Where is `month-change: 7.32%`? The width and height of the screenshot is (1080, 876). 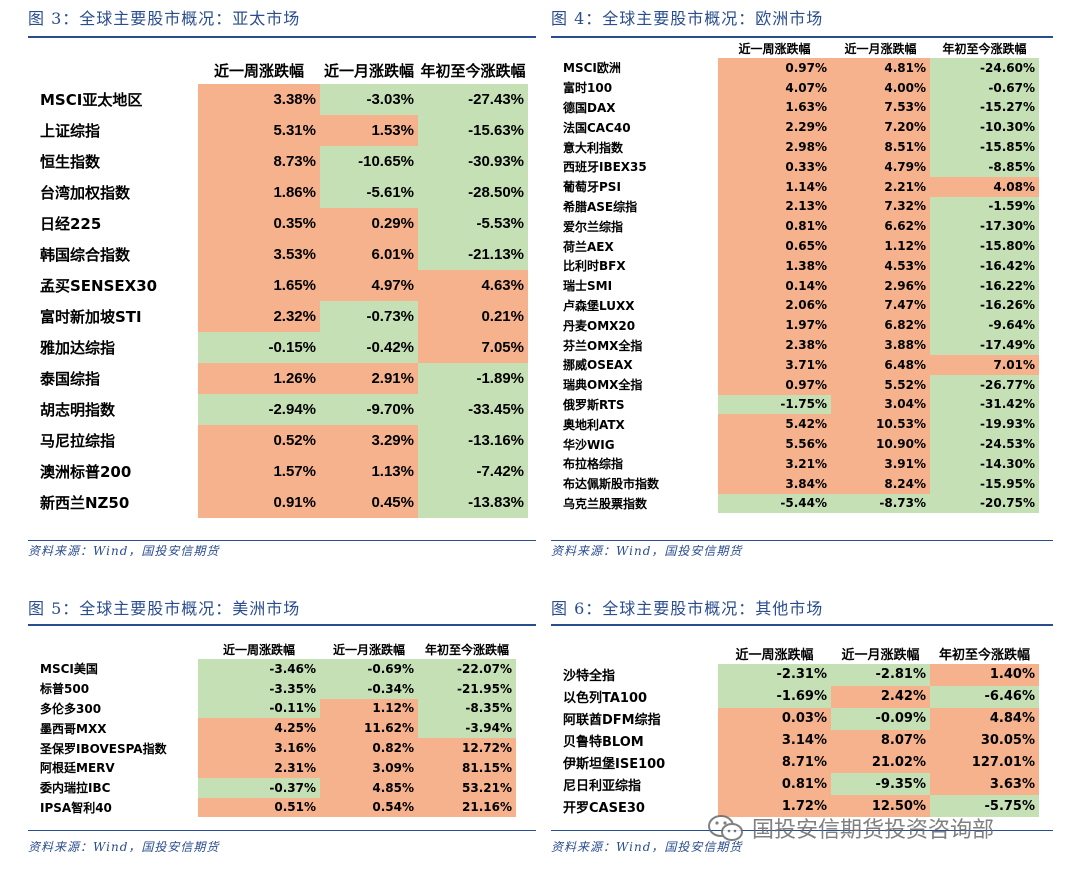
month-change: 7.32% is located at coordinates (880, 206).